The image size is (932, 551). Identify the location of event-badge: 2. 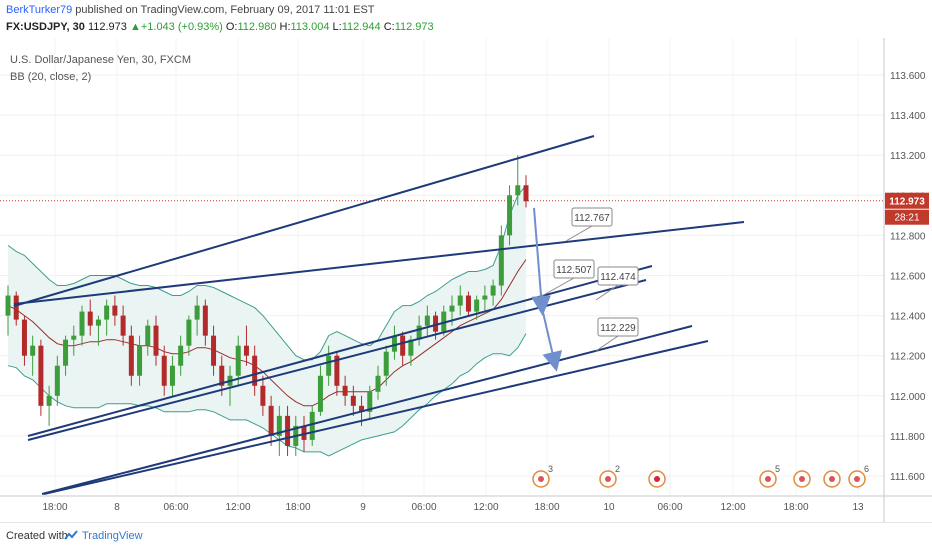
(617, 469).